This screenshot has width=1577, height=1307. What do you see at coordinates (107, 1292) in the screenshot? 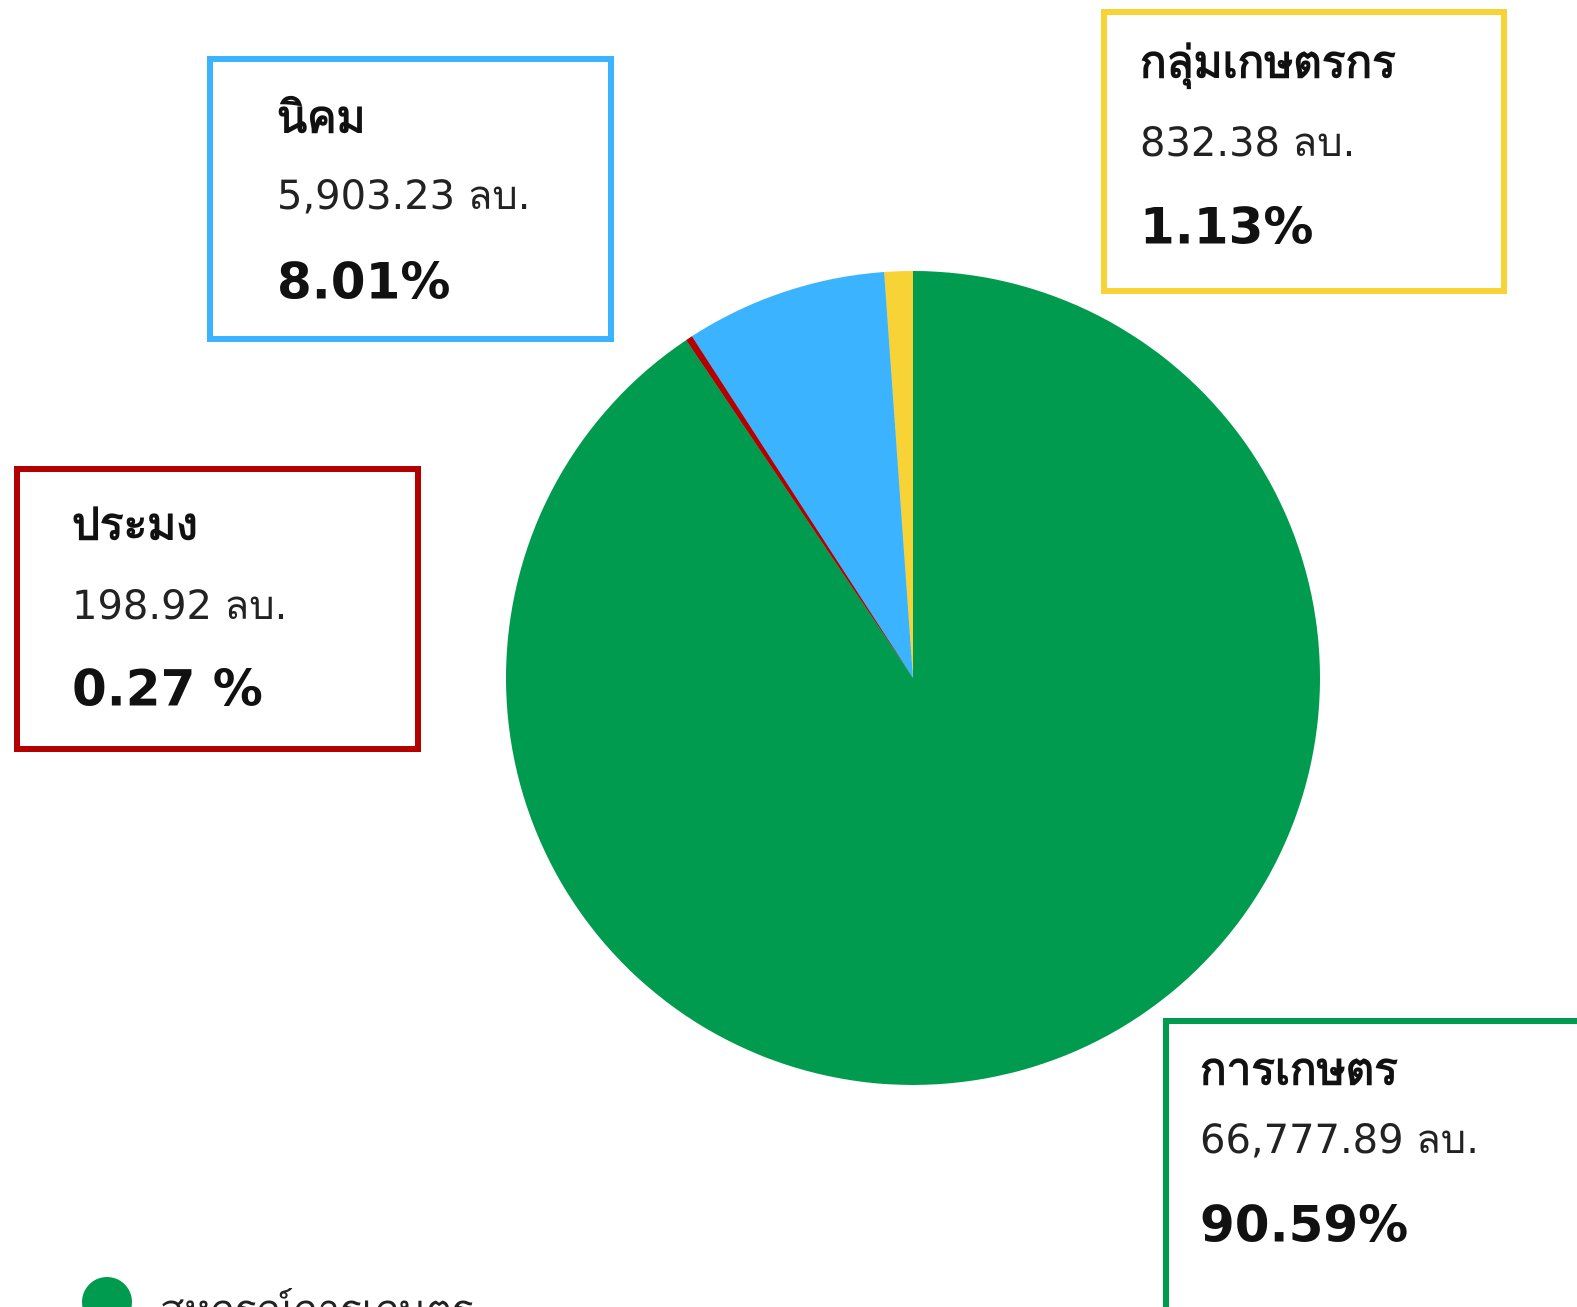
I see `legend-marker` at bounding box center [107, 1292].